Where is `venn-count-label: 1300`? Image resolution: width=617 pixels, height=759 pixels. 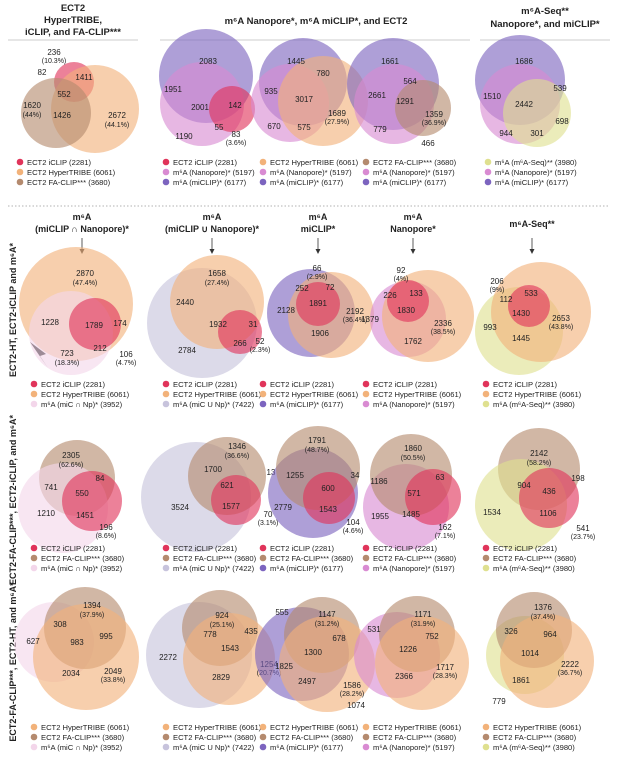
venn-count-label: 1300 is located at coordinates (313, 652).